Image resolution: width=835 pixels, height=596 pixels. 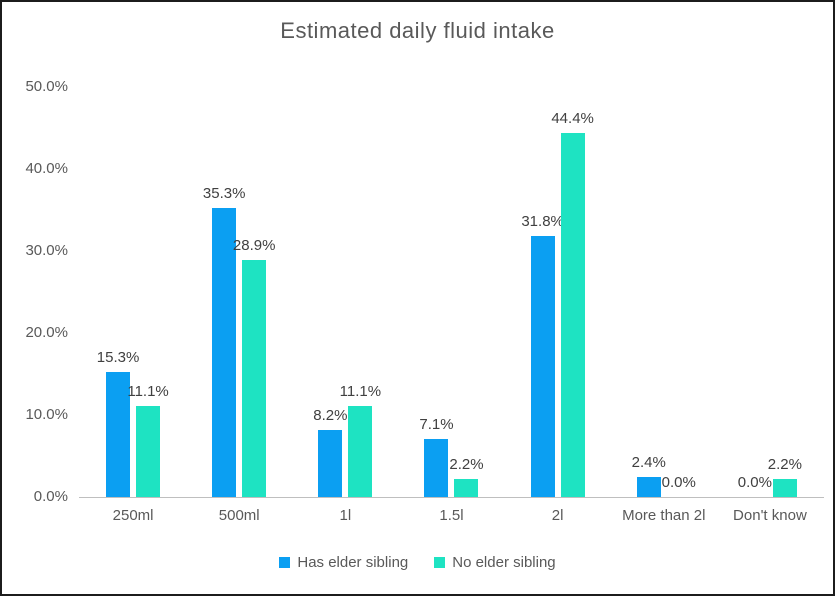 What do you see at coordinates (345, 515) in the screenshot?
I see `x-tick-label: 1l` at bounding box center [345, 515].